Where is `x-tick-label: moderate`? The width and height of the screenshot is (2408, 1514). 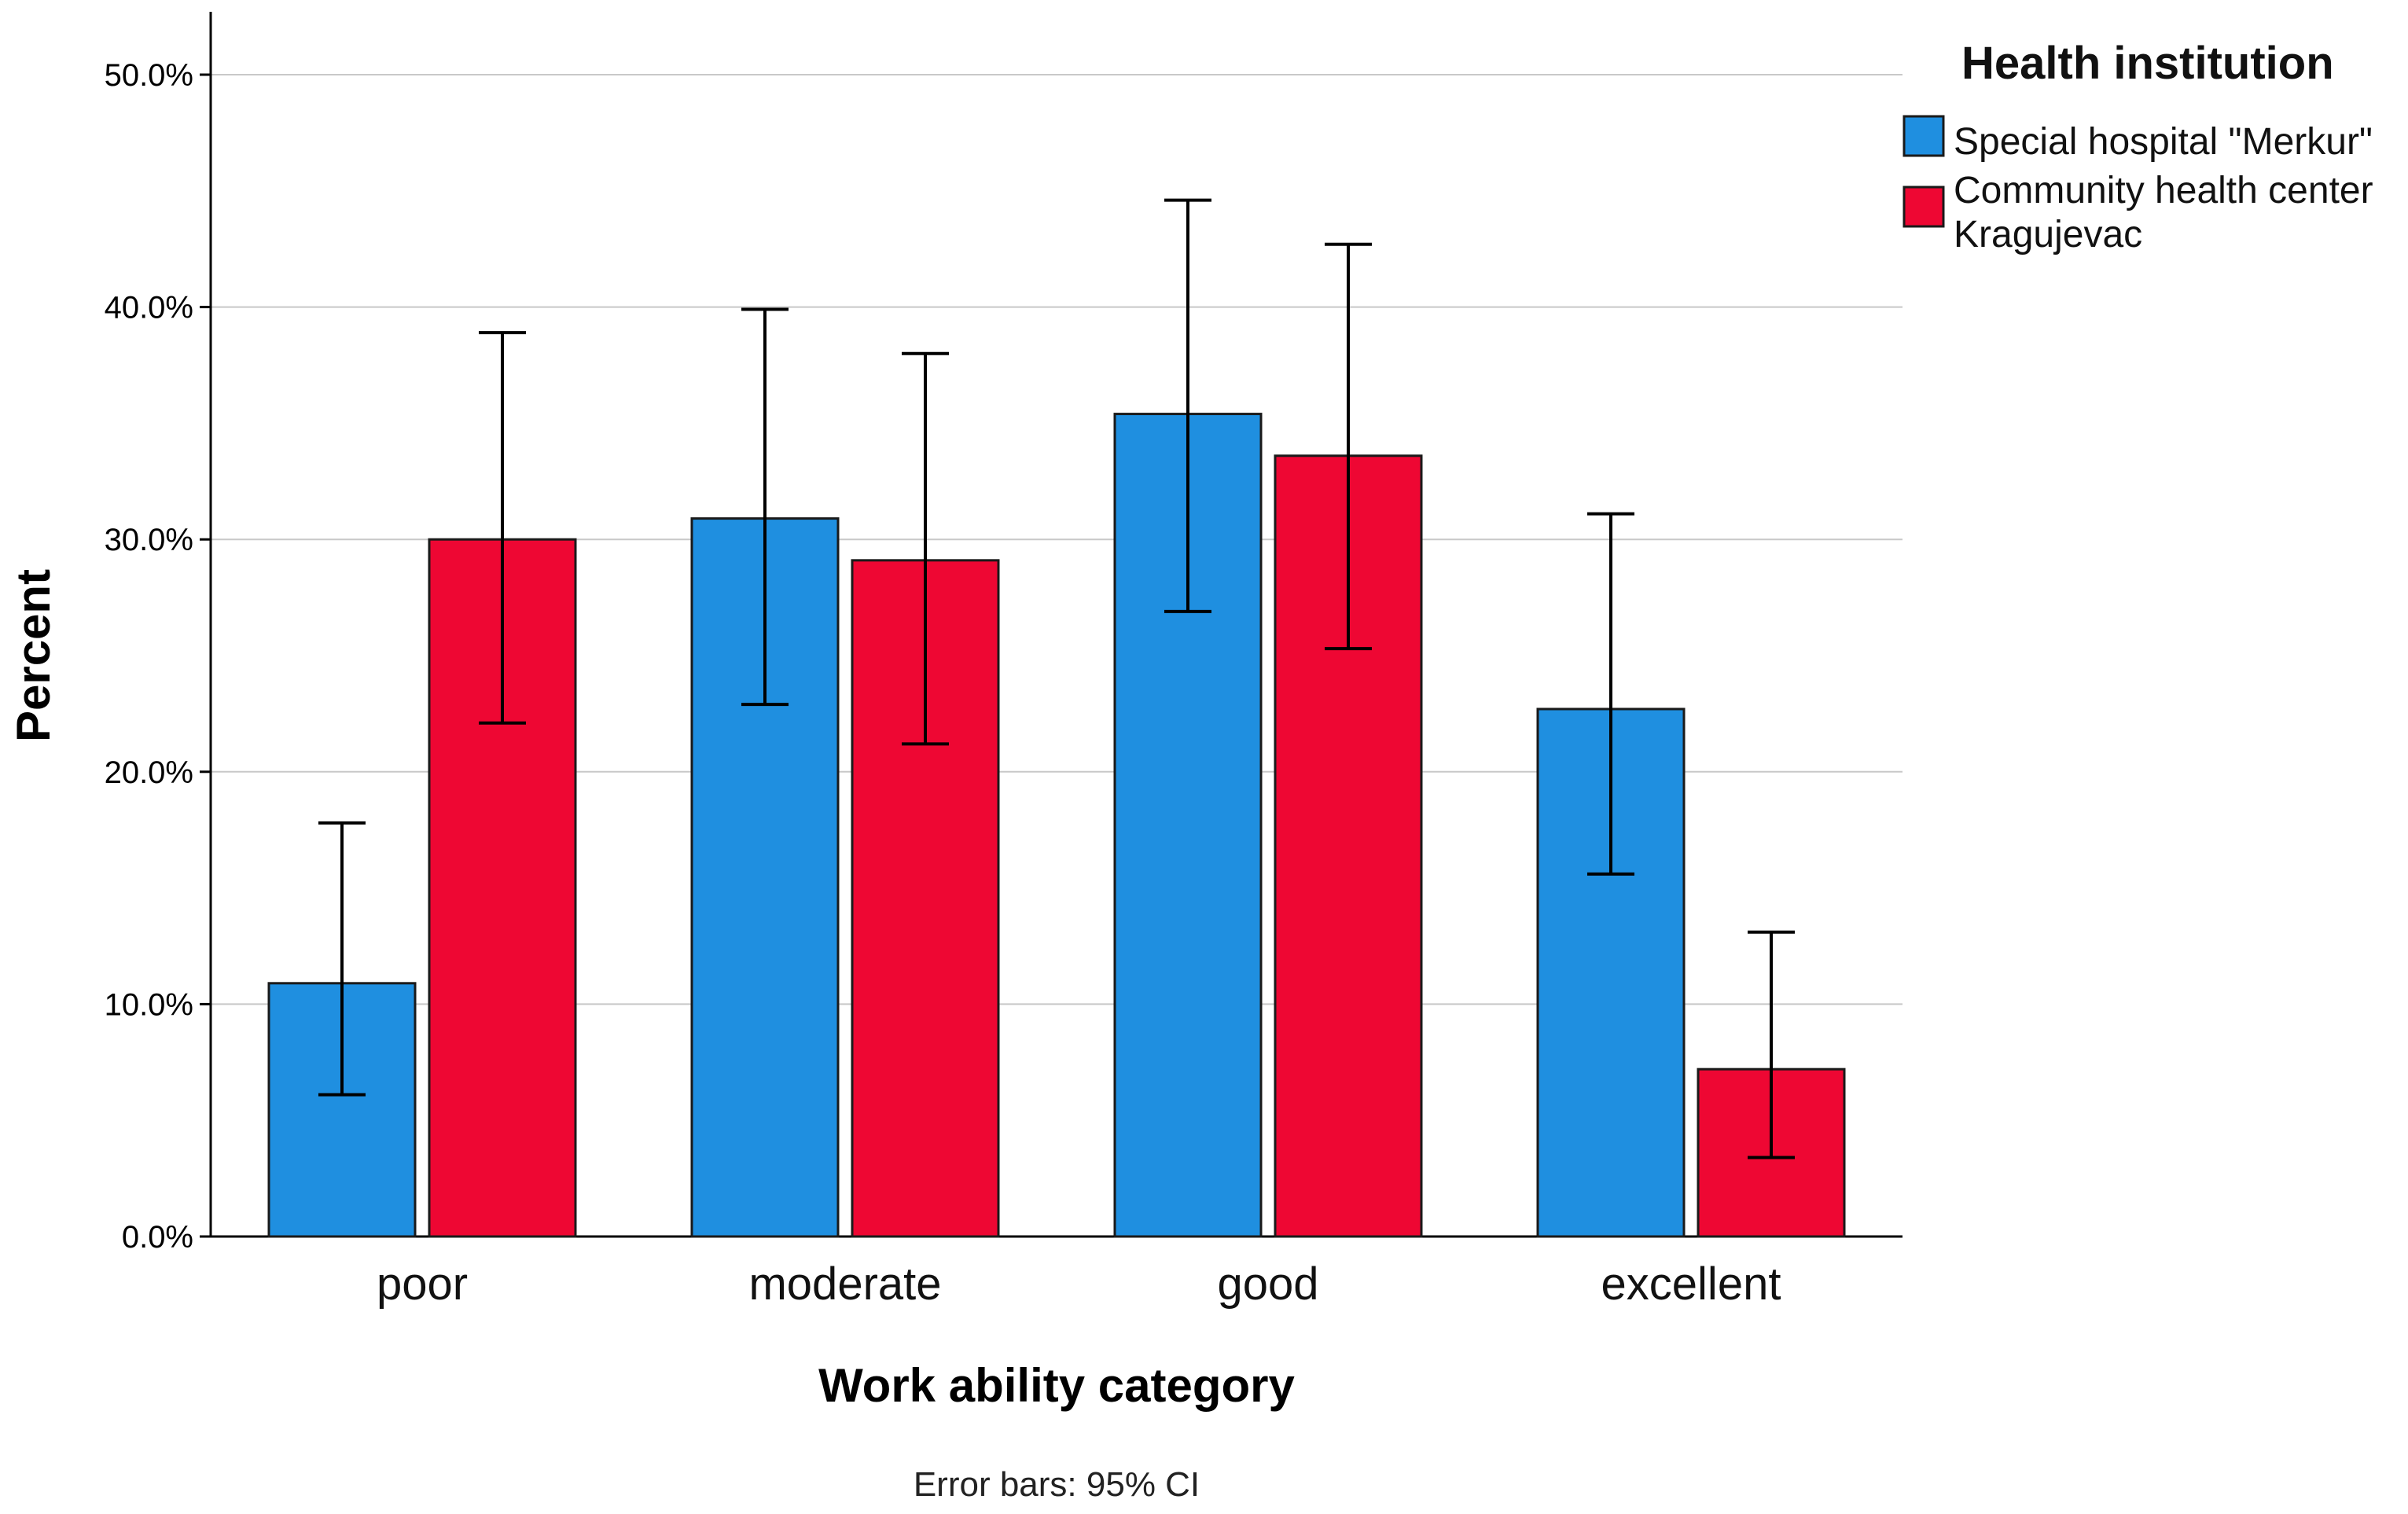
x-tick-label: moderate is located at coordinates (845, 1284).